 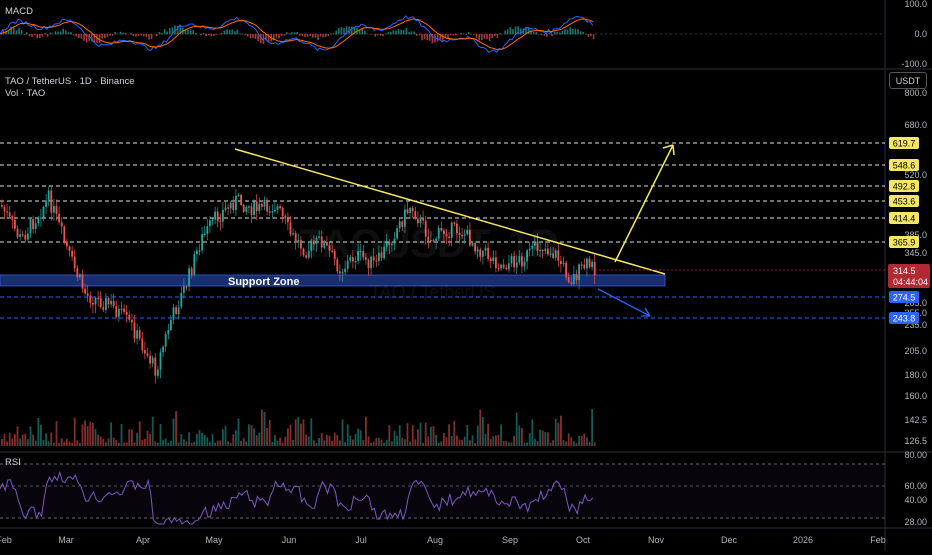 I want to click on currency-selector: USDT, so click(x=908, y=80).